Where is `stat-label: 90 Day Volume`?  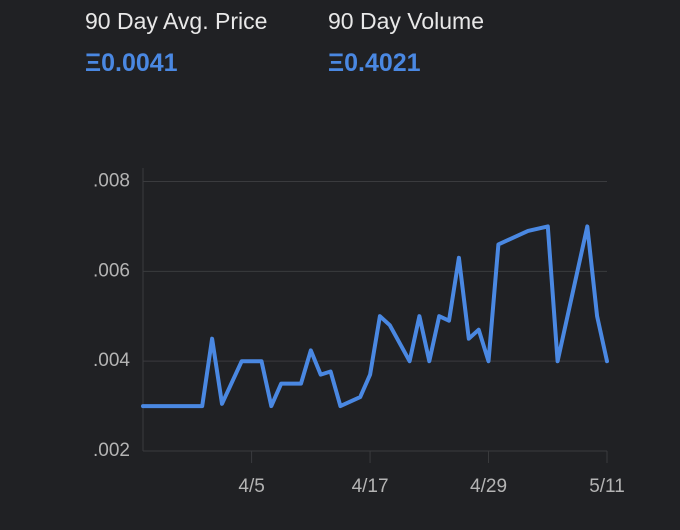
stat-label: 90 Day Volume is located at coordinates (406, 21).